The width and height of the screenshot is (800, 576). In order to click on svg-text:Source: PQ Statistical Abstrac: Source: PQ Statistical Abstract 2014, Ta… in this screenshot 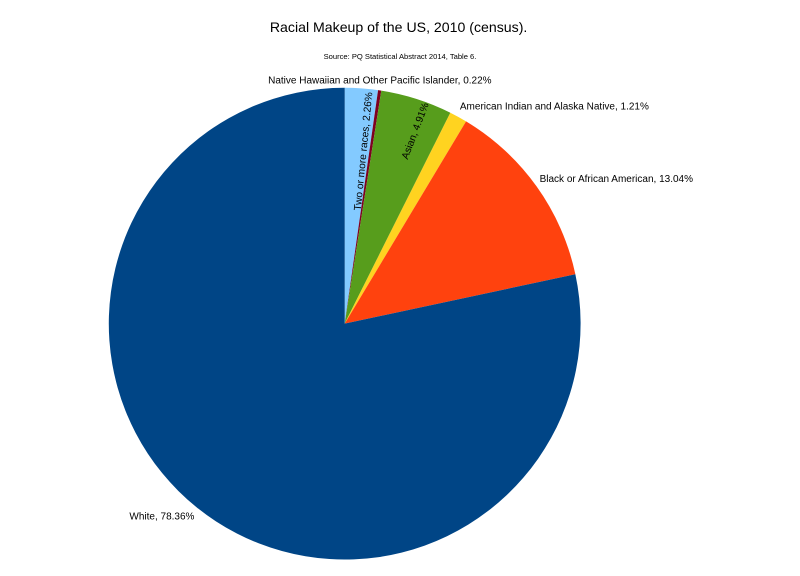, I will do `click(400, 56)`.